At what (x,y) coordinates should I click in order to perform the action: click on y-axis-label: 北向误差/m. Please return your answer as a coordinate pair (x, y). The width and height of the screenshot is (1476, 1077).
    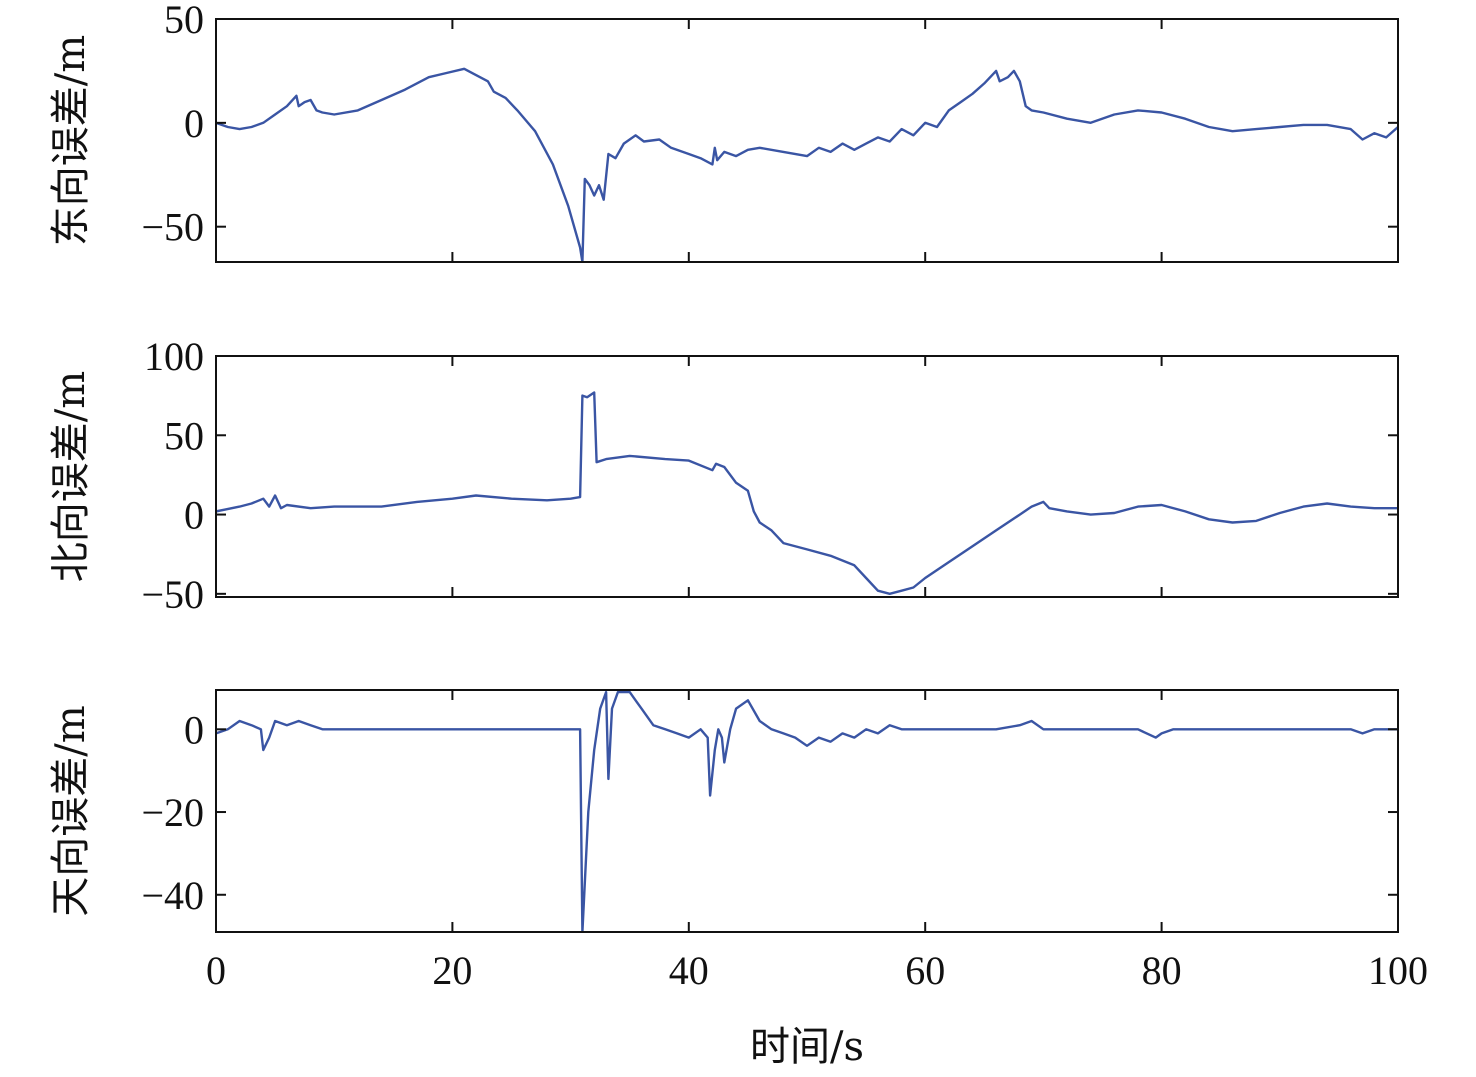
    Looking at the image, I should click on (71, 476).